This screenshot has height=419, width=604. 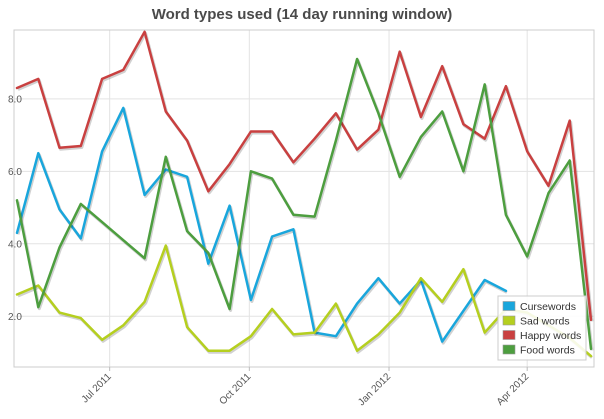 What do you see at coordinates (236, 389) in the screenshot?
I see `x-tick-label: Oct 2011` at bounding box center [236, 389].